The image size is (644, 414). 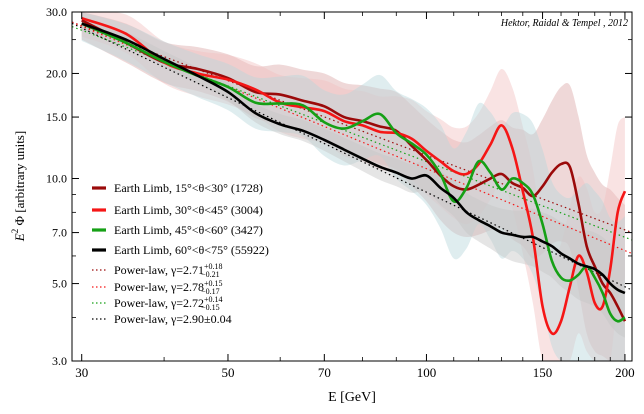 What do you see at coordinates (427, 372) in the screenshot?
I see `x-tick-label: 100` at bounding box center [427, 372].